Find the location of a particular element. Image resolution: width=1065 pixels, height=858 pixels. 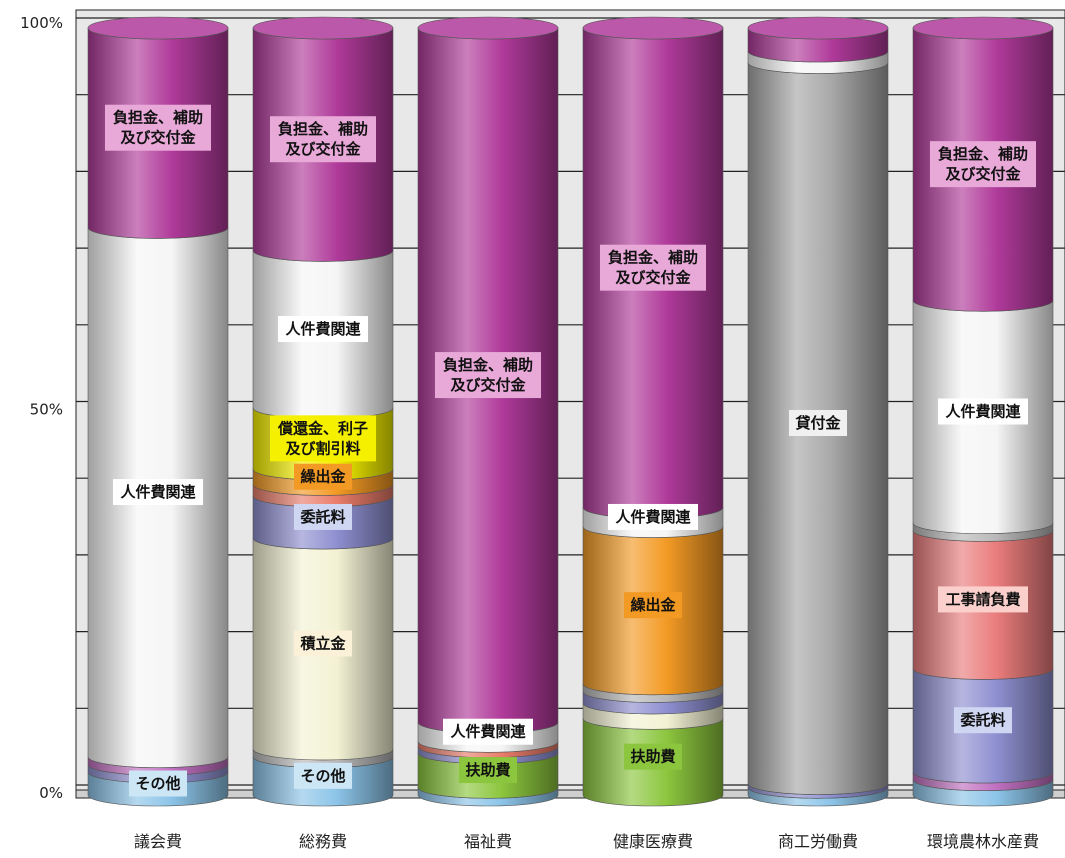

y-tick-label: 100% is located at coordinates (41, 23).